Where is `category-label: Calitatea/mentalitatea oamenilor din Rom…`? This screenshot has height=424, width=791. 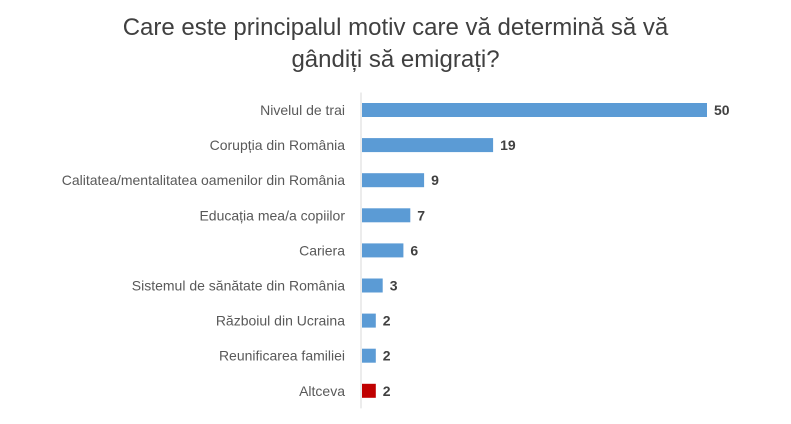
category-label: Calitatea/mentalitatea oamenilor din Rom… is located at coordinates (203, 180).